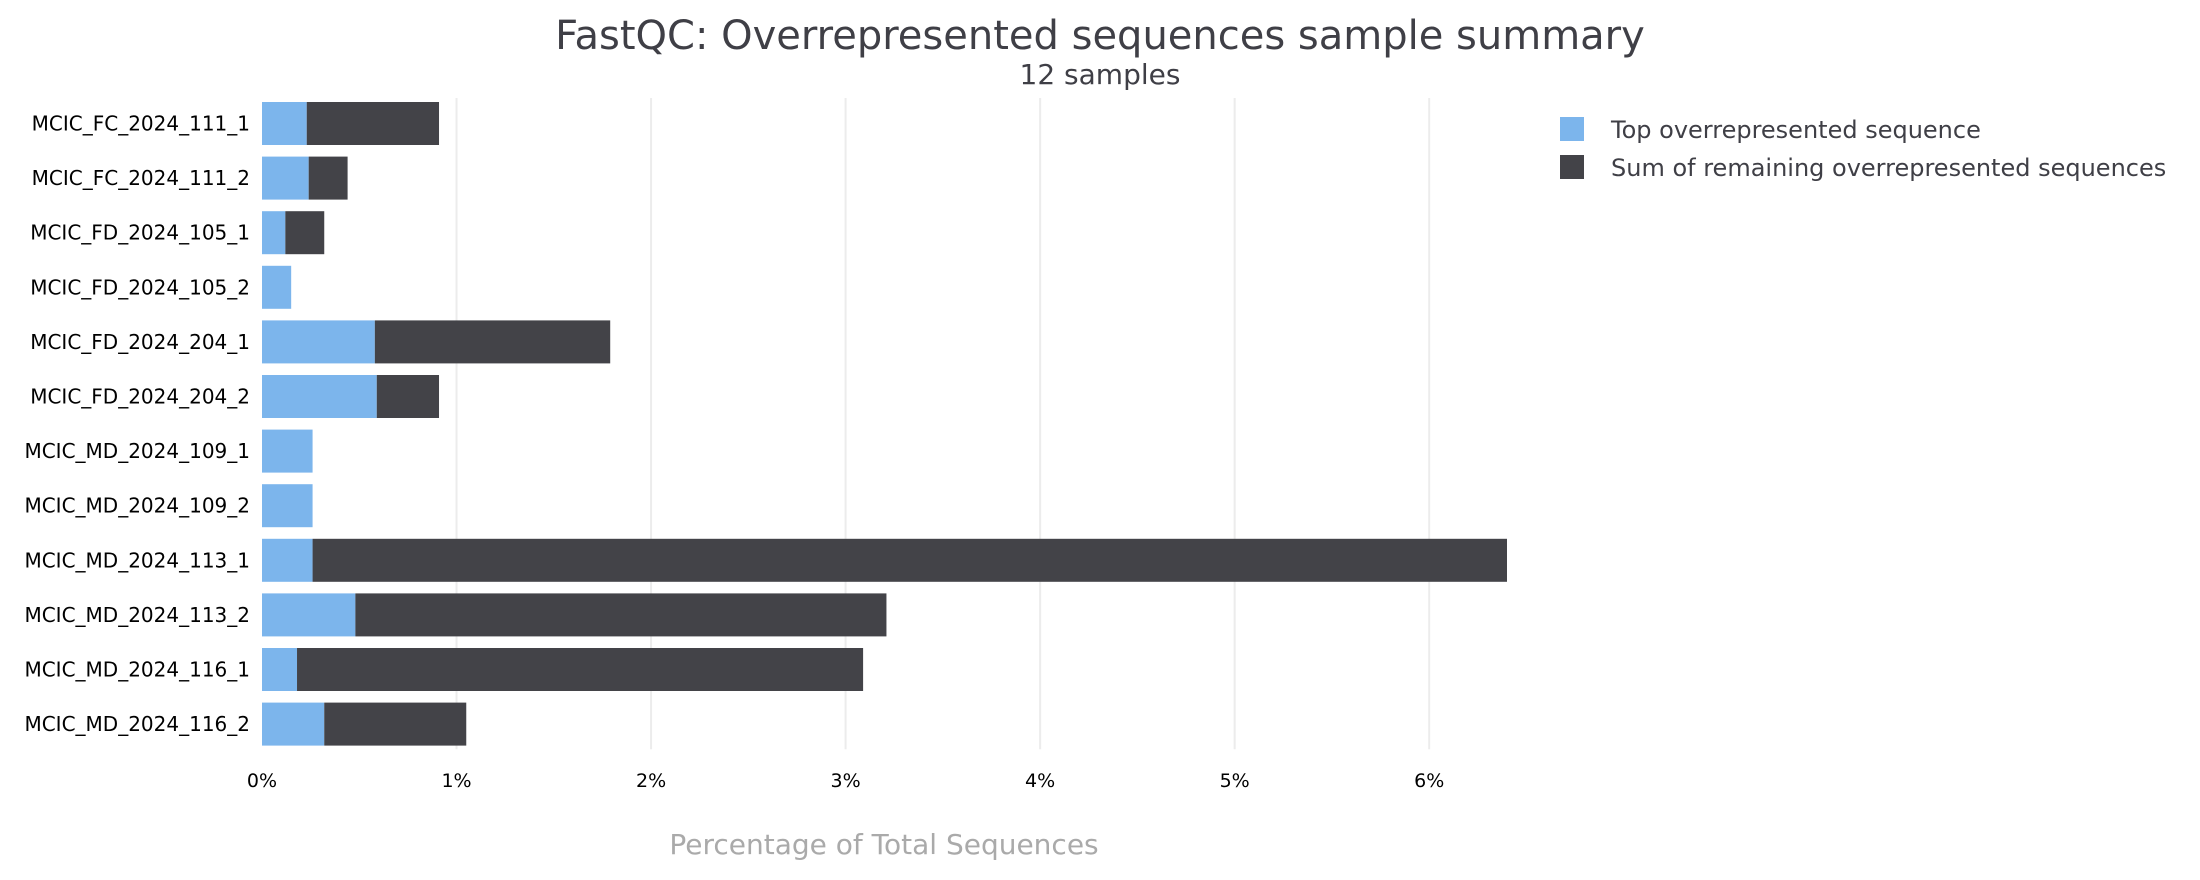  What do you see at coordinates (883, 844) in the screenshot?
I see `x-axis-title: Percentage of Total Sequences` at bounding box center [883, 844].